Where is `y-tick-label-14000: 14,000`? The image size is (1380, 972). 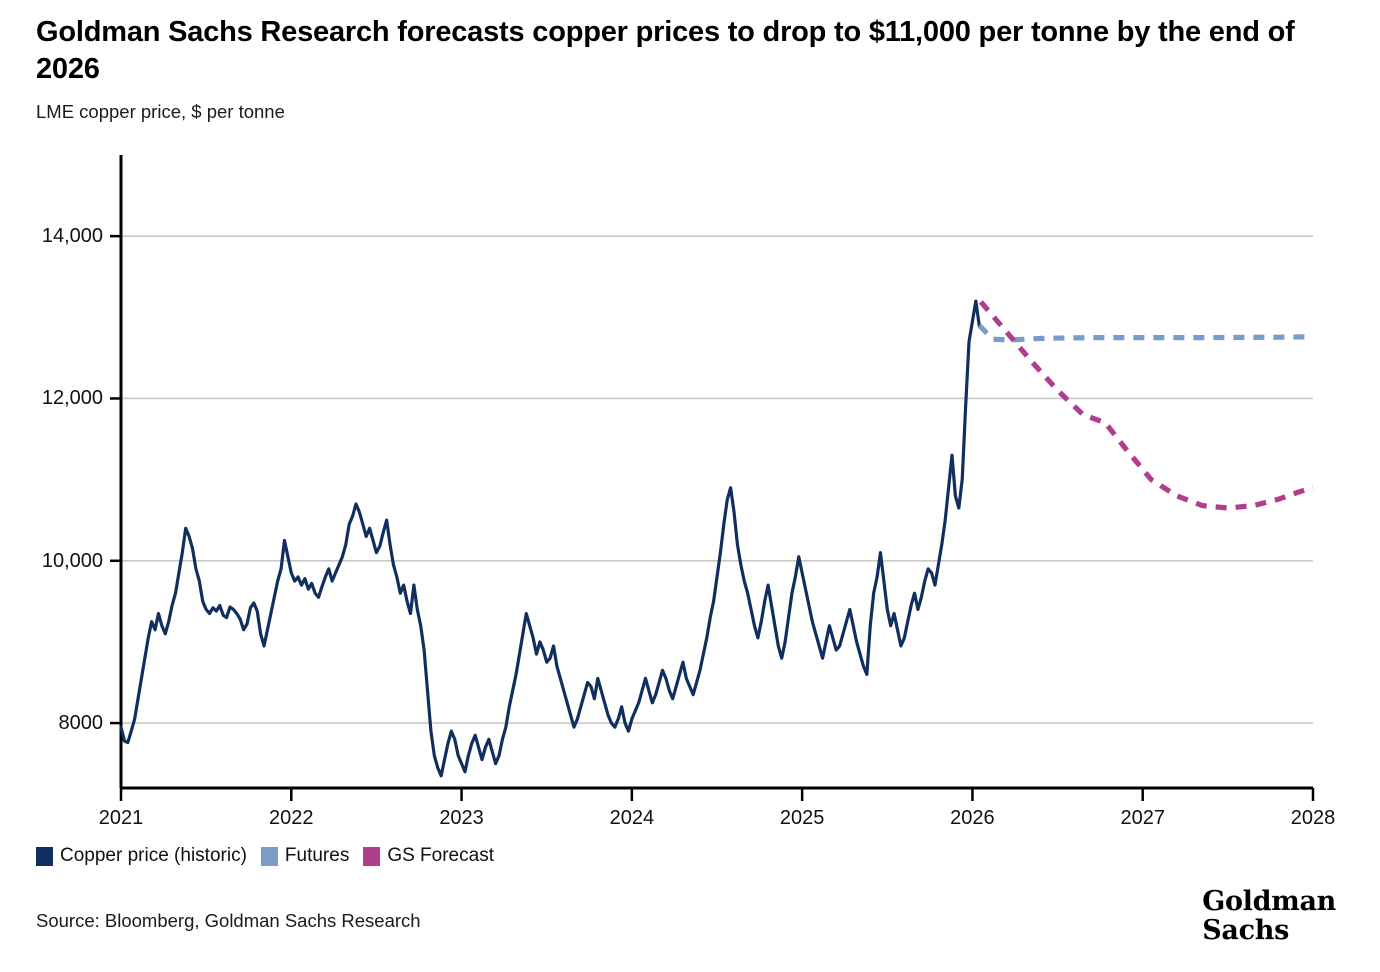 y-tick-label-14000: 14,000 is located at coordinates (72, 236).